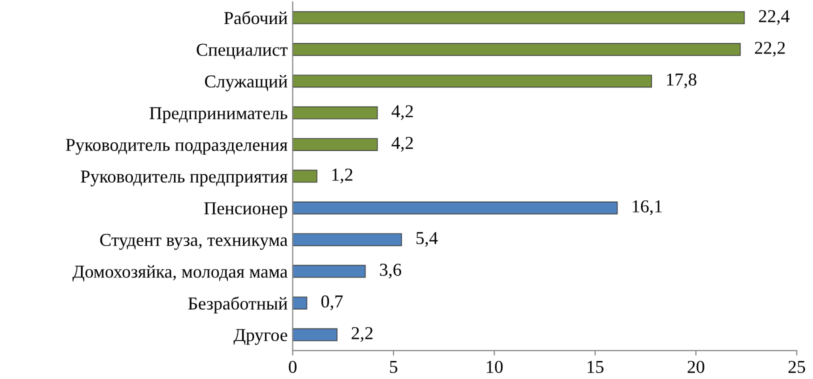 The height and width of the screenshot is (379, 813). What do you see at coordinates (332, 302) in the screenshot?
I see `data-label: 0,7` at bounding box center [332, 302].